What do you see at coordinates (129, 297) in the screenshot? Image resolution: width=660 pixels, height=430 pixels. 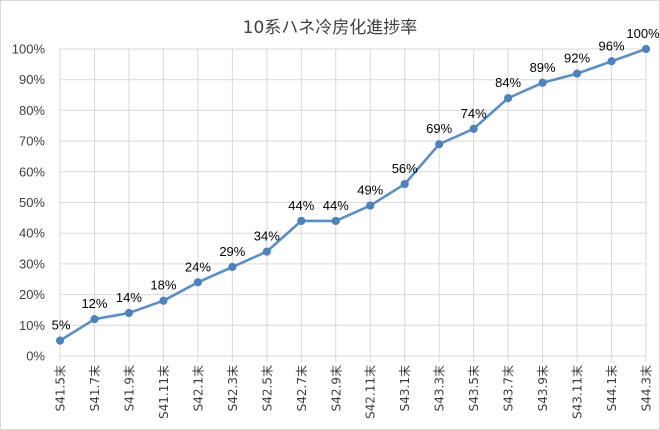 I see `data-label: 14%` at bounding box center [129, 297].